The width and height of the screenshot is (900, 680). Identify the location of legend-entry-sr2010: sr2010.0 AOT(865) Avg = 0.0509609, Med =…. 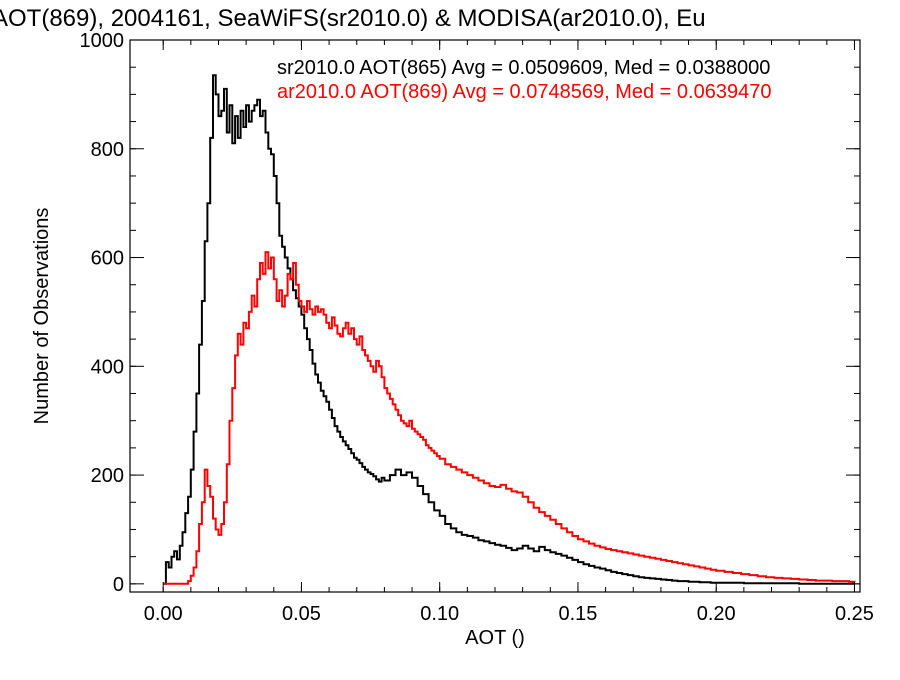
(523, 68).